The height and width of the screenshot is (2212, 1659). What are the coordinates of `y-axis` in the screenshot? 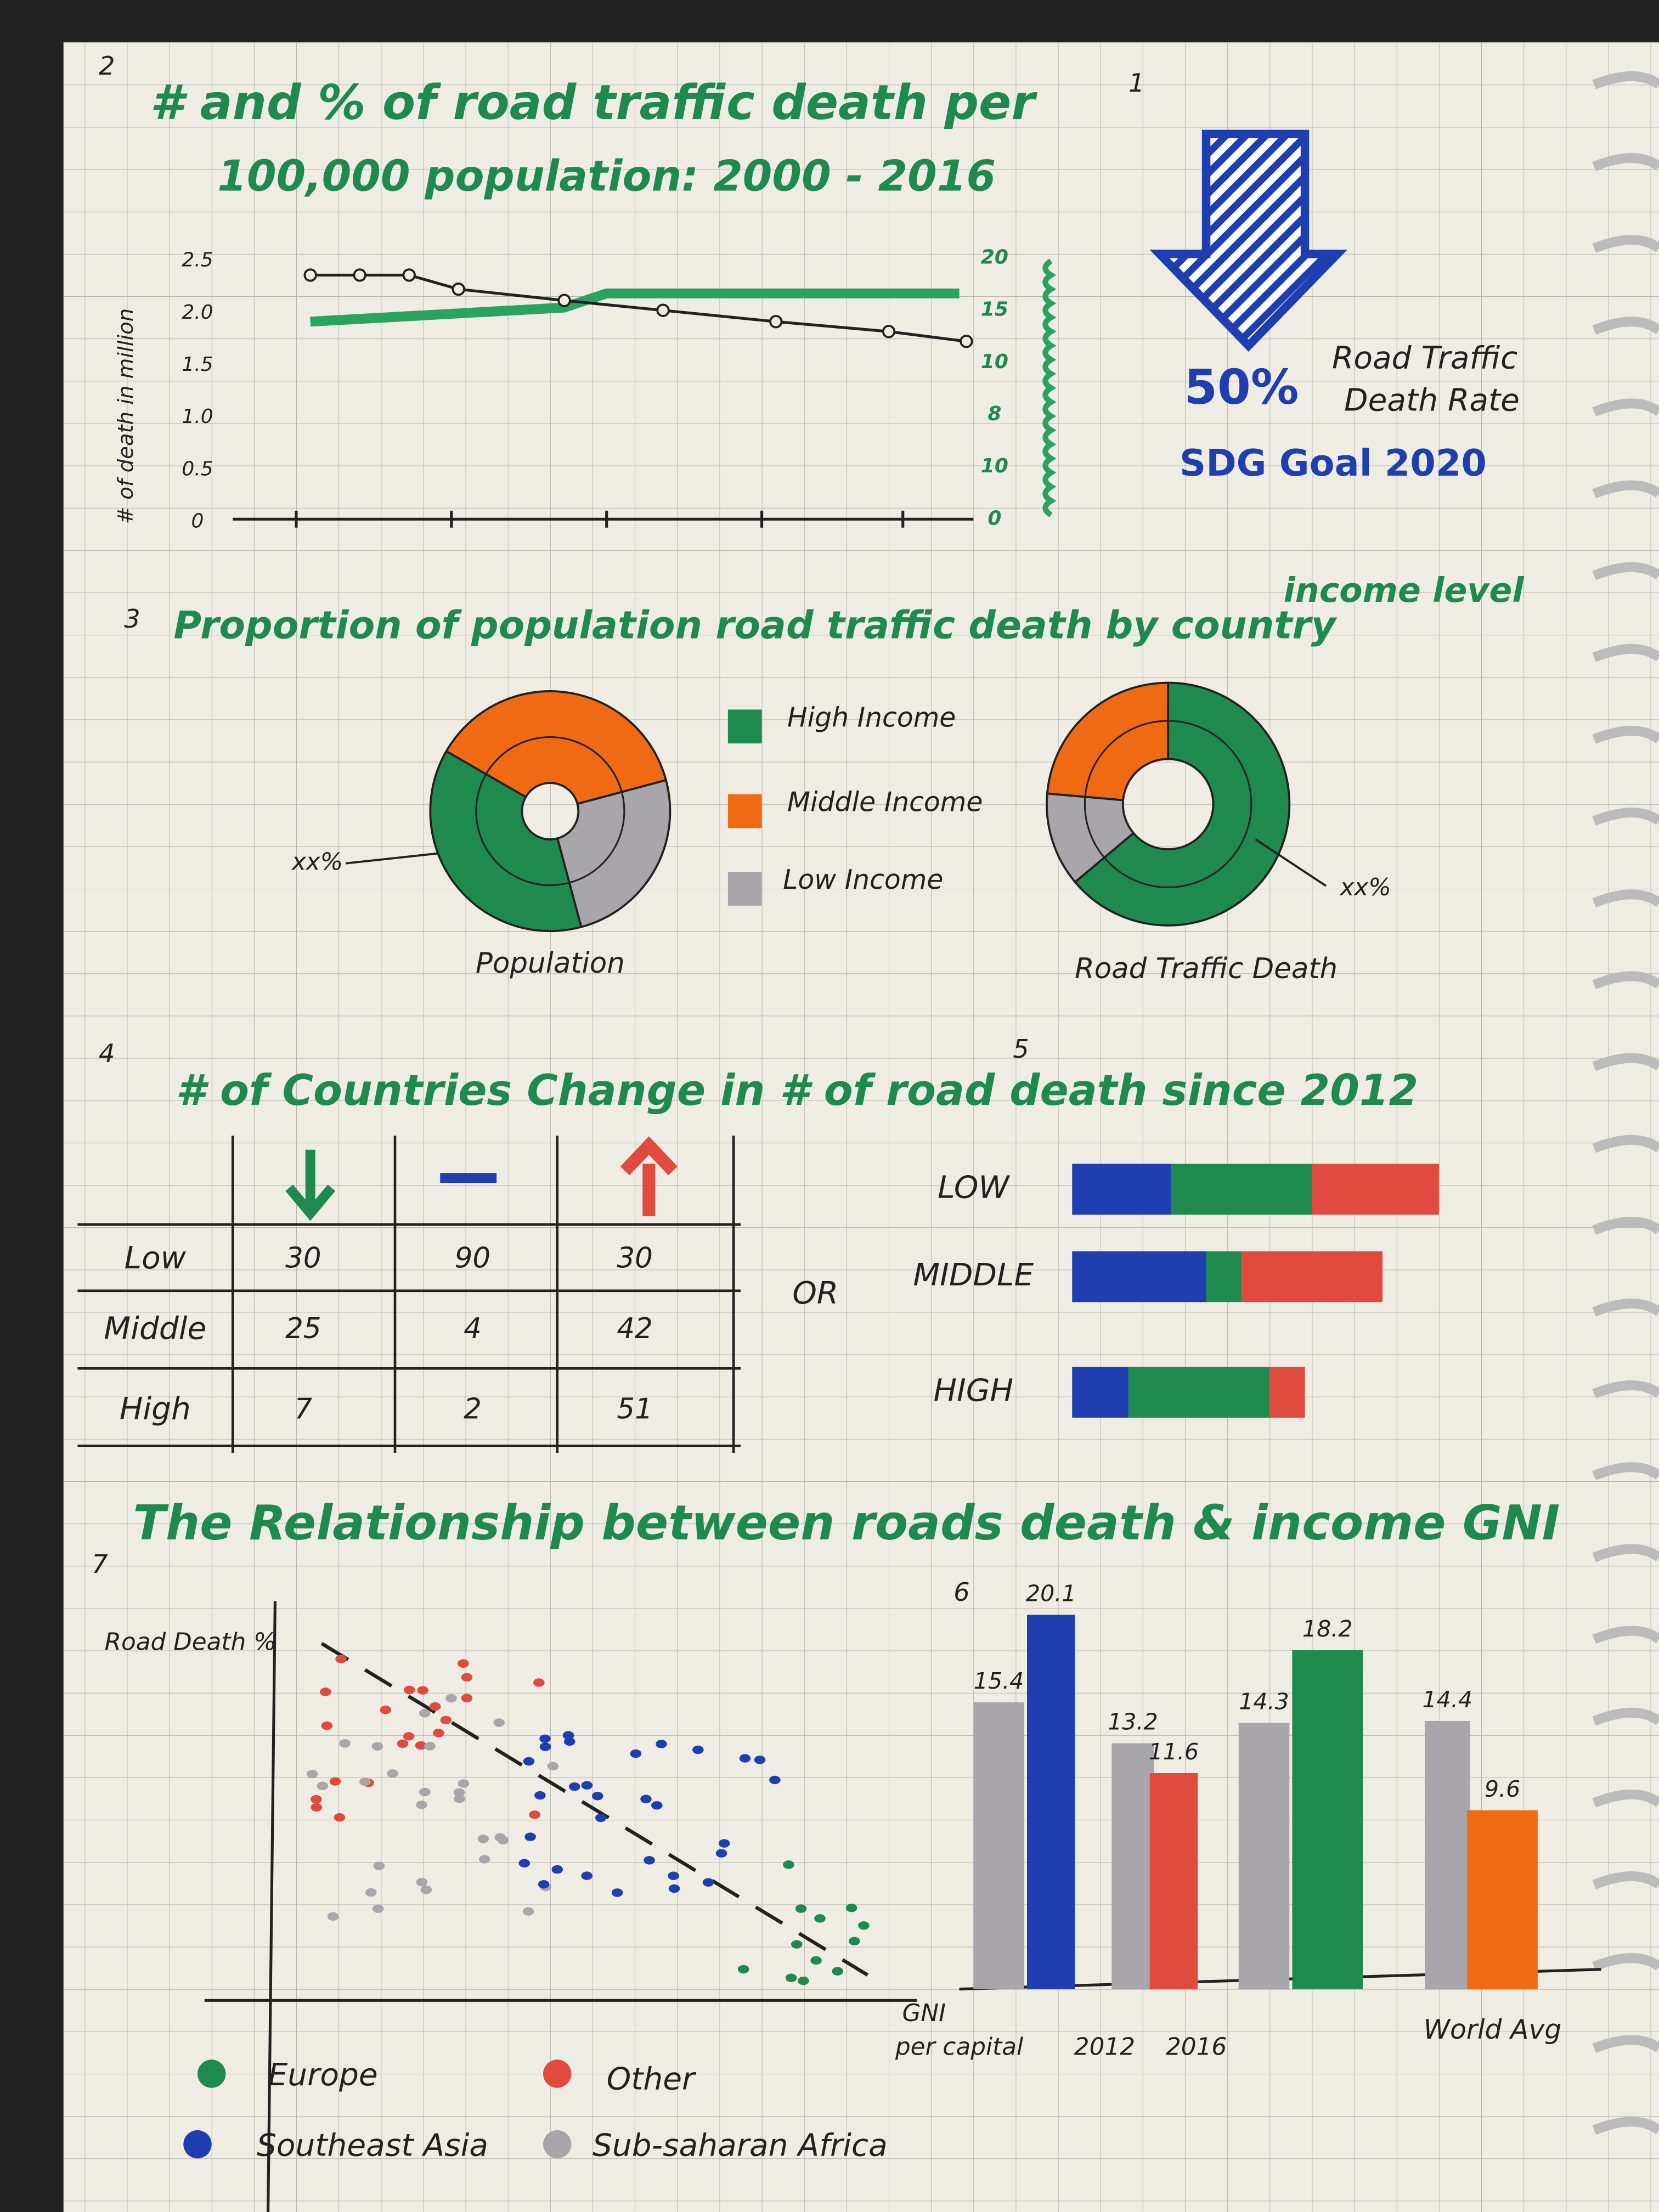 It's located at (271, 1906).